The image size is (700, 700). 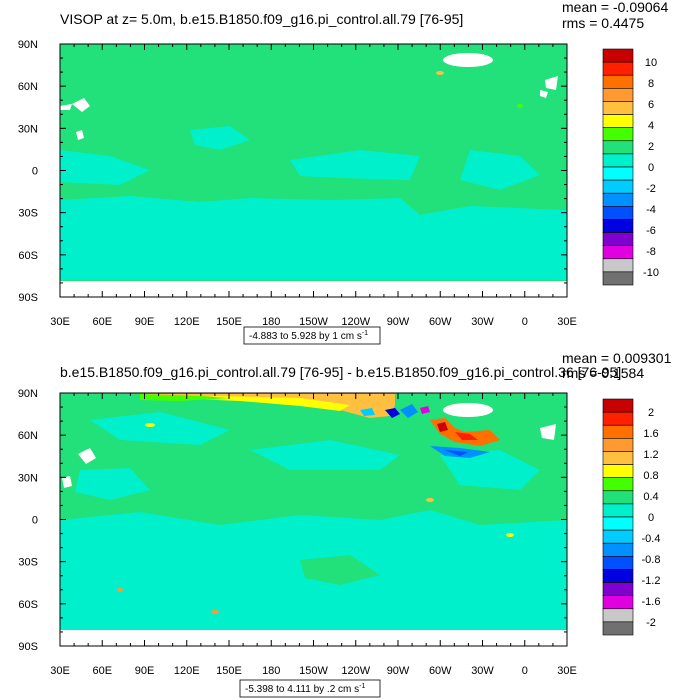 I want to click on y-tick-label: 60N, so click(x=28, y=87).